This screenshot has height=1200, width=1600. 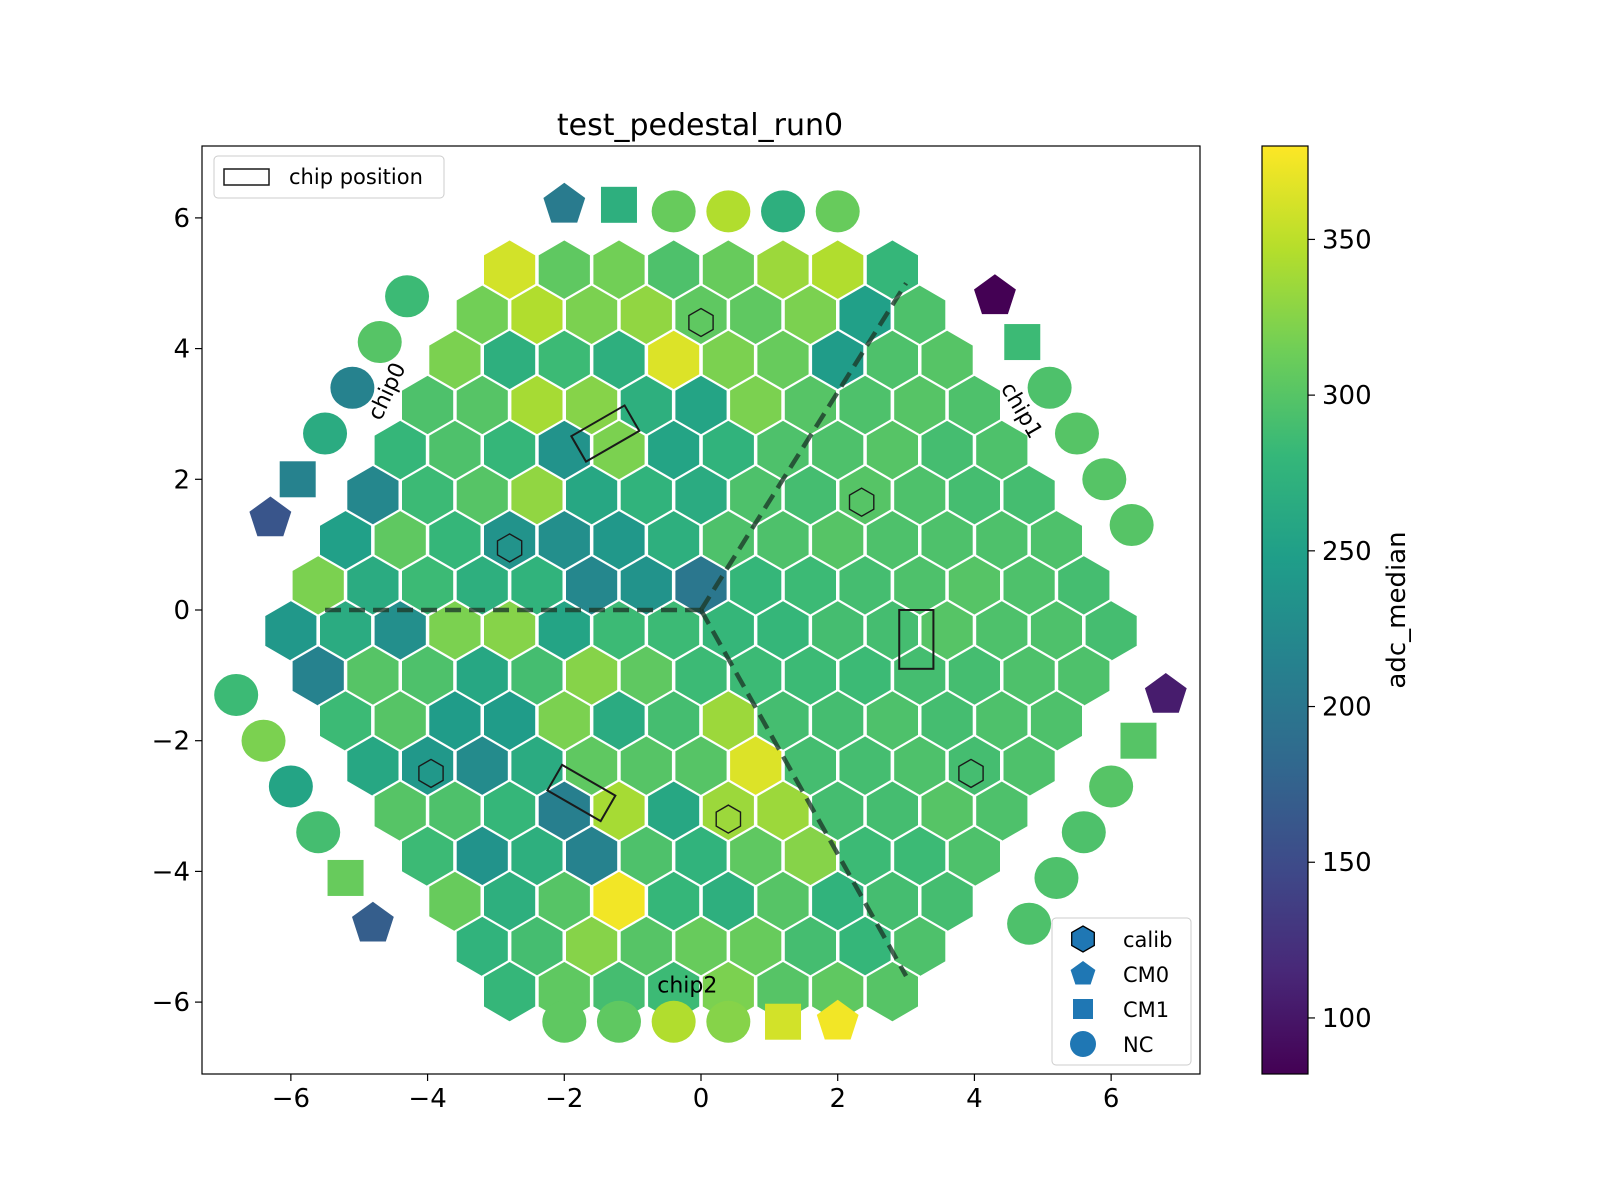 What do you see at coordinates (1083, 939) in the screenshot?
I see `hexagon-icon` at bounding box center [1083, 939].